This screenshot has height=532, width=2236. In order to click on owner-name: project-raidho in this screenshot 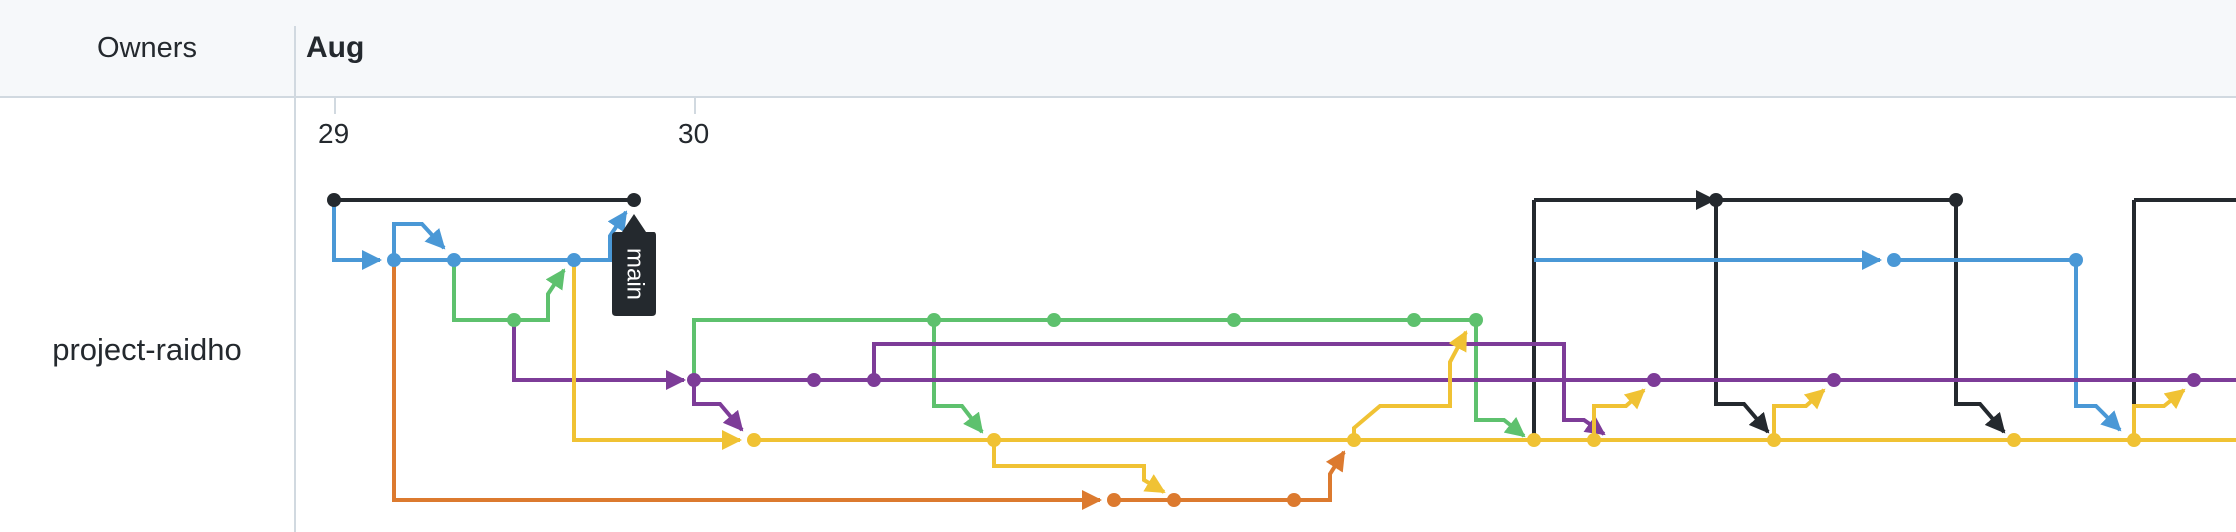, I will do `click(147, 349)`.